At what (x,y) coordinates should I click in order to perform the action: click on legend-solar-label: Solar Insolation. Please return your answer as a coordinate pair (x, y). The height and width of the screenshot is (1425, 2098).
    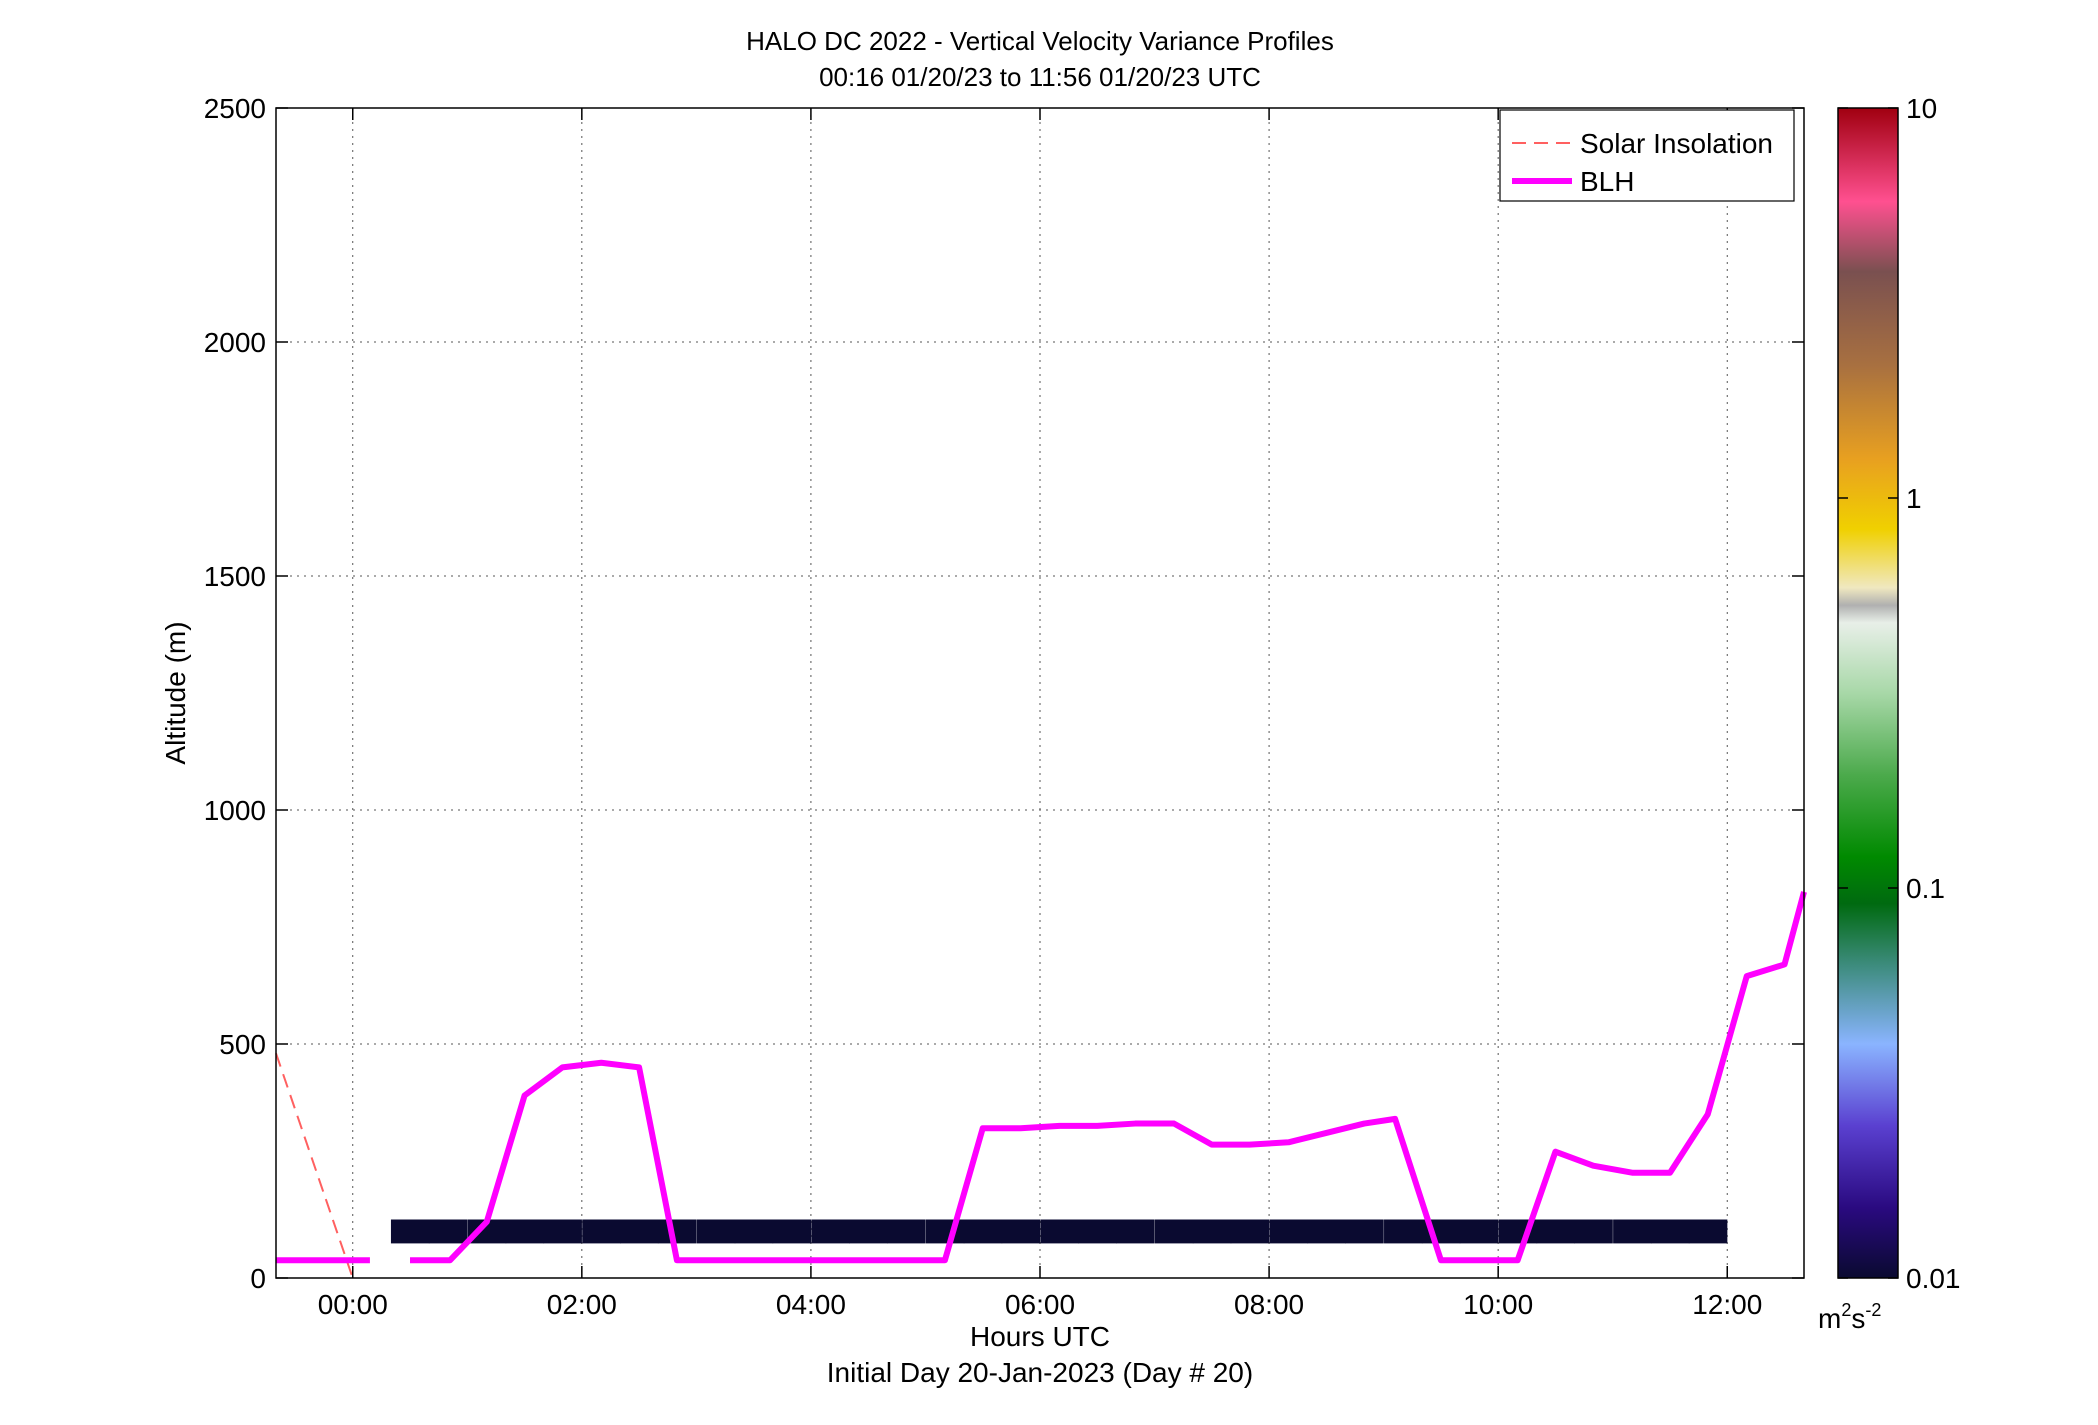
    Looking at the image, I should click on (1676, 143).